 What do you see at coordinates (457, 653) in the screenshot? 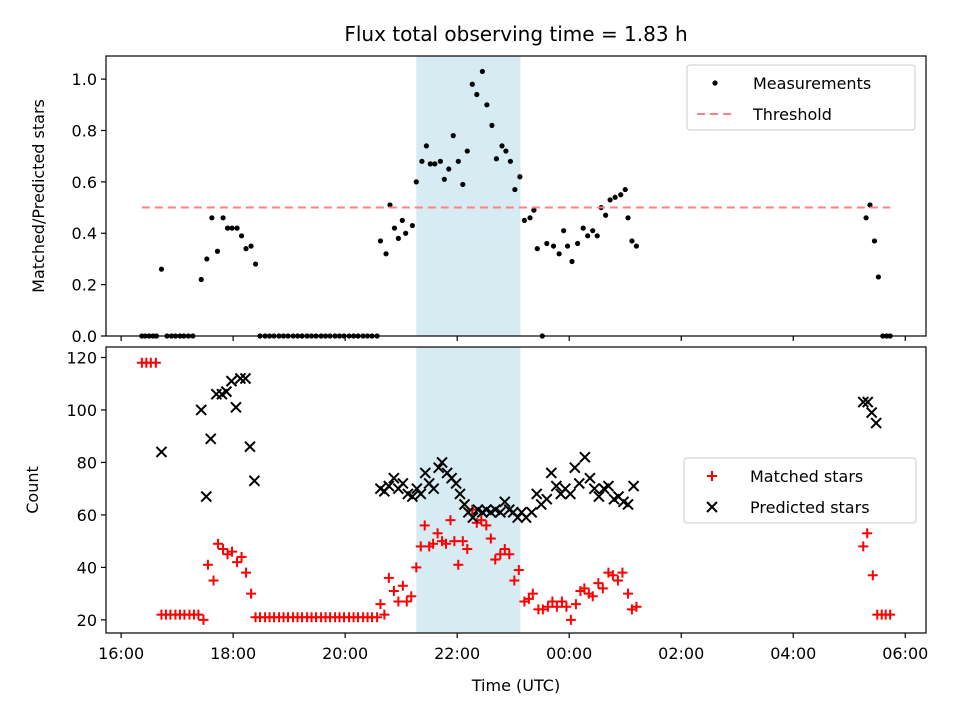
I see `x-tick-label: 22:00` at bounding box center [457, 653].